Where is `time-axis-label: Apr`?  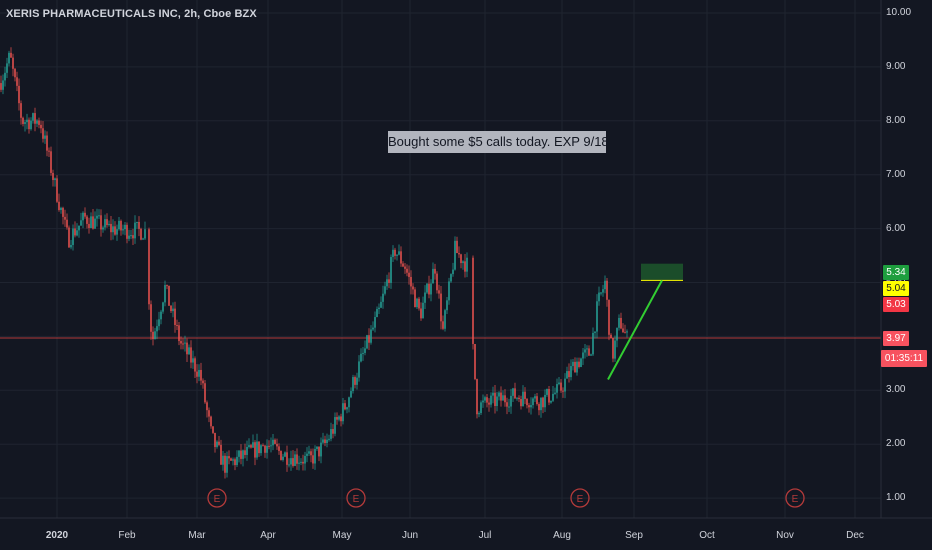
time-axis-label: Apr is located at coordinates (268, 535).